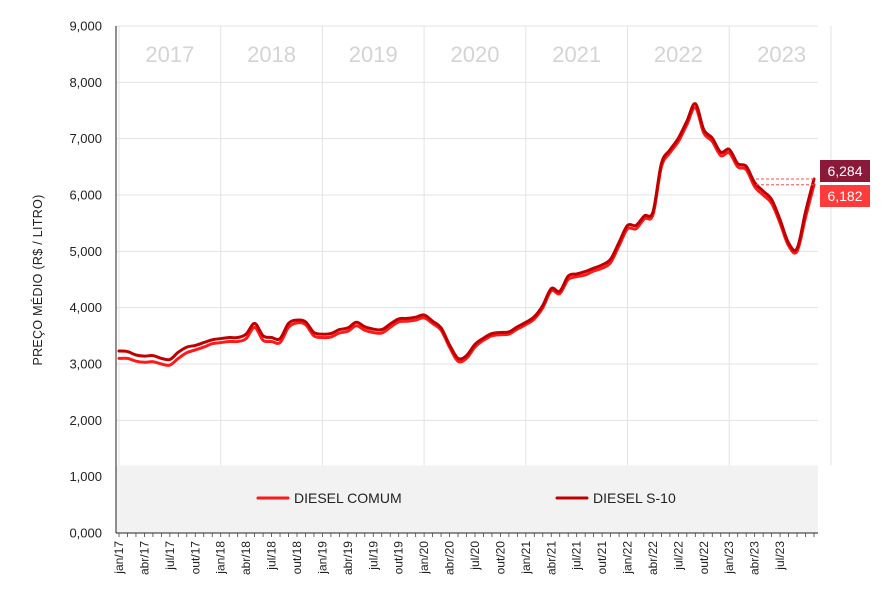 The width and height of the screenshot is (886, 601). Describe the element at coordinates (271, 54) in the screenshot. I see `year-label: 2018` at that location.